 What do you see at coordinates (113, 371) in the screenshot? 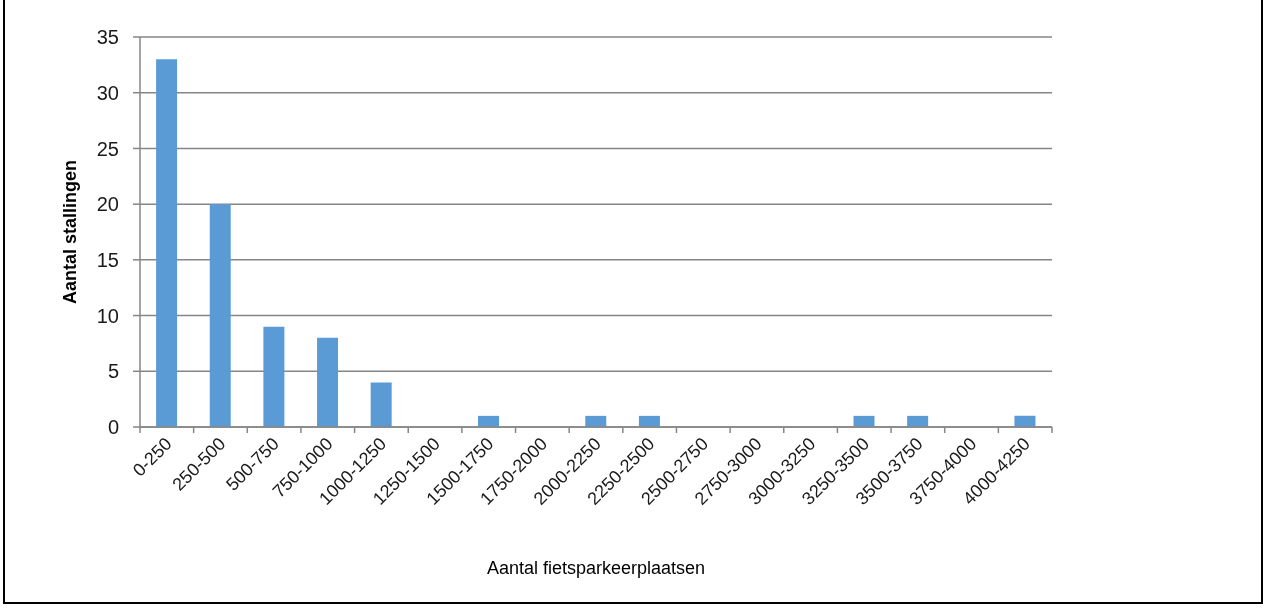
I see `y-tick-label: 5` at bounding box center [113, 371].